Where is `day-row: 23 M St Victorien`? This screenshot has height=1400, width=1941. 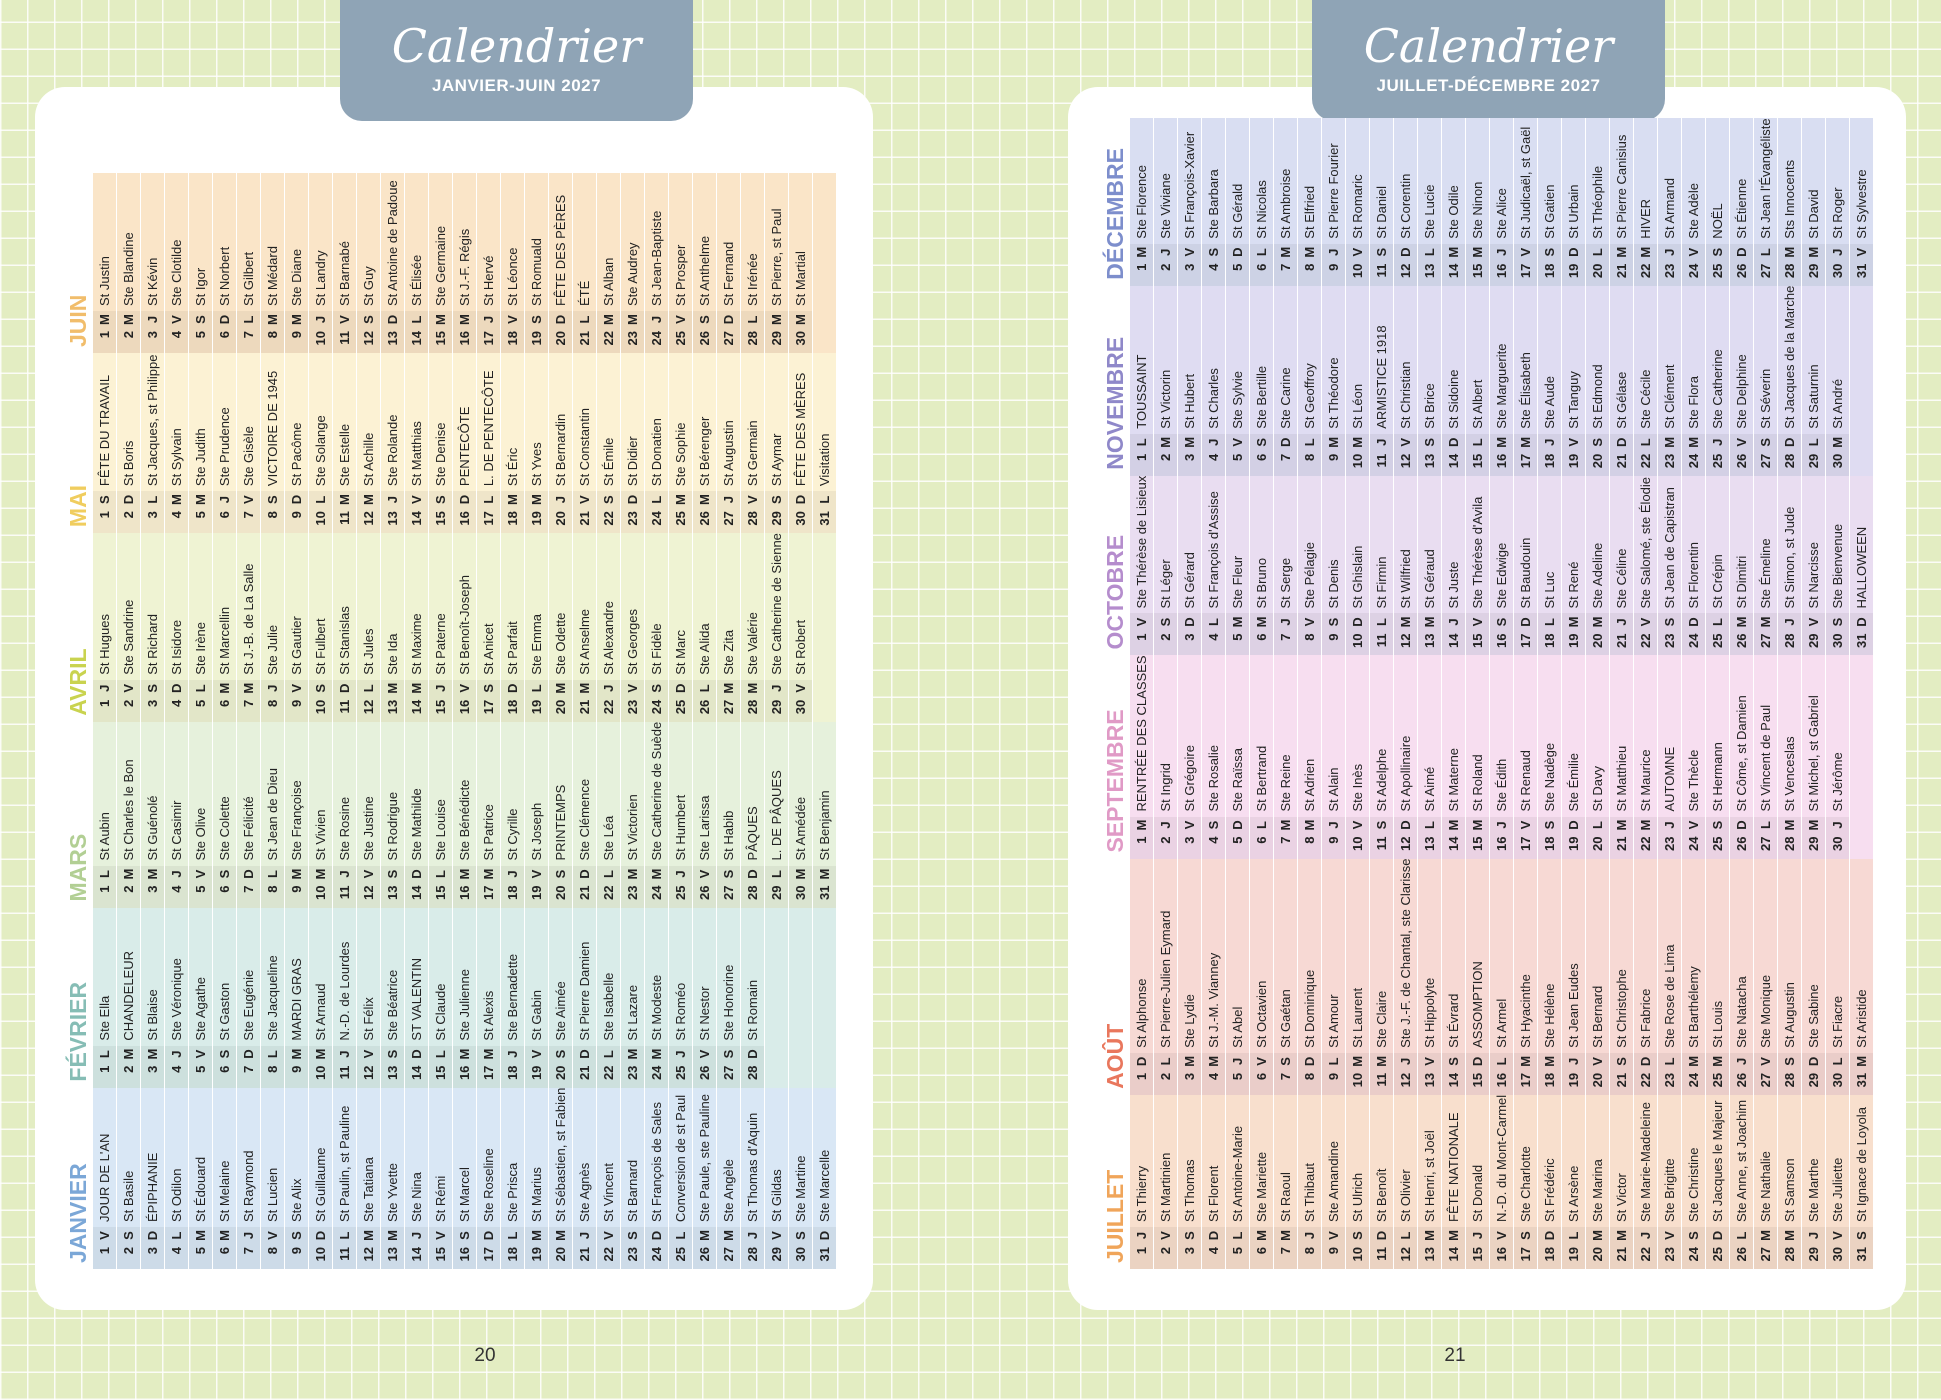
day-row: 23 M St Victorien is located at coordinates (632, 814).